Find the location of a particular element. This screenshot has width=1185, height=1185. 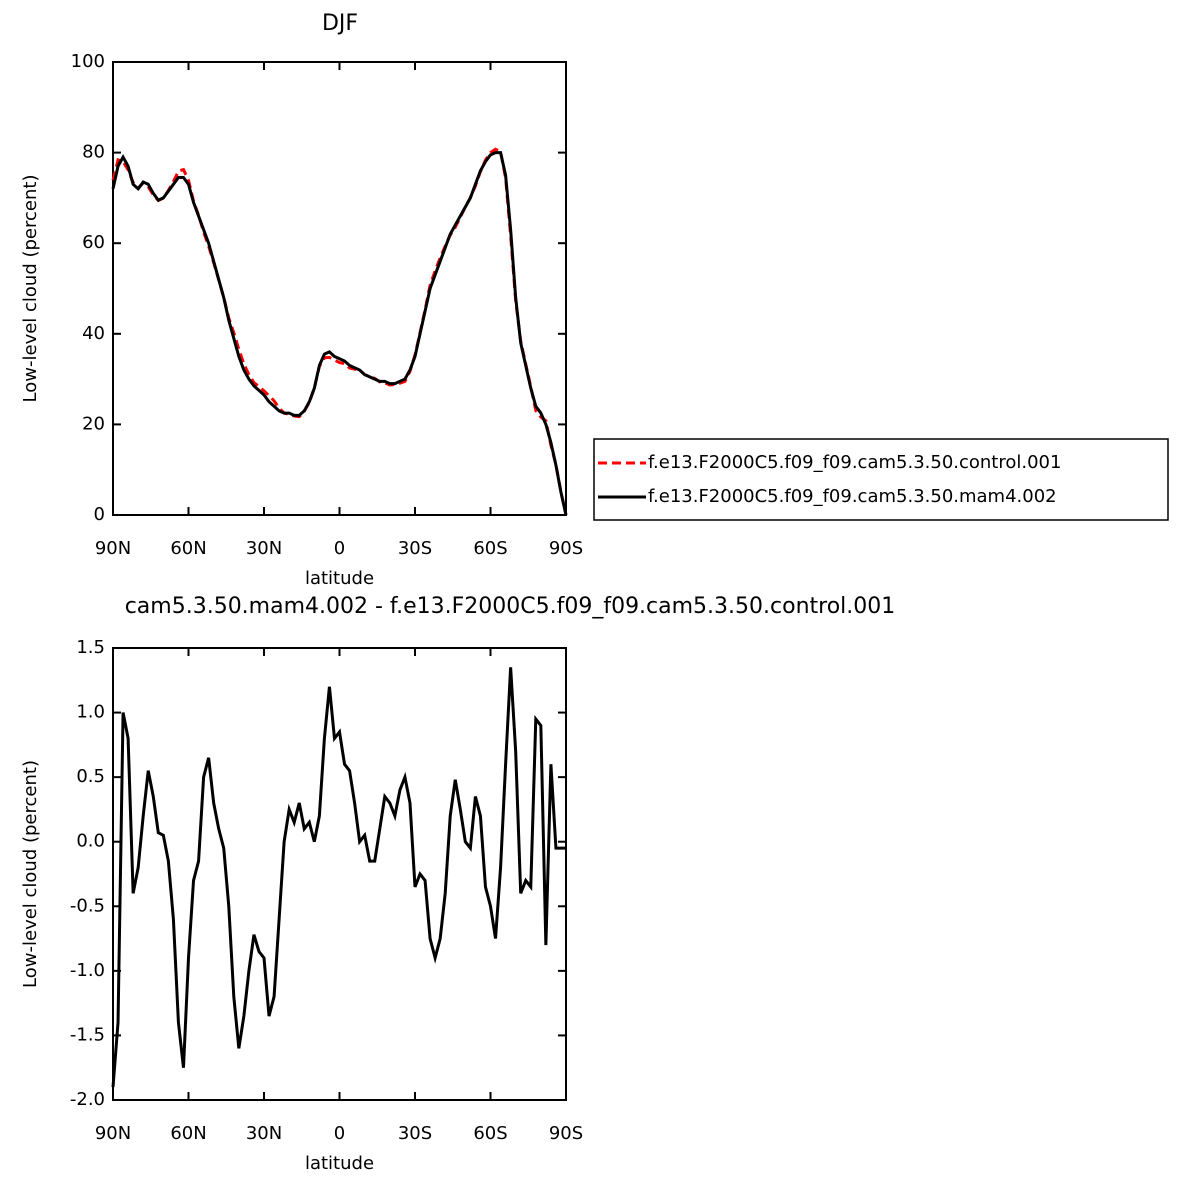

y-tick-label: 20 is located at coordinates (93, 423).